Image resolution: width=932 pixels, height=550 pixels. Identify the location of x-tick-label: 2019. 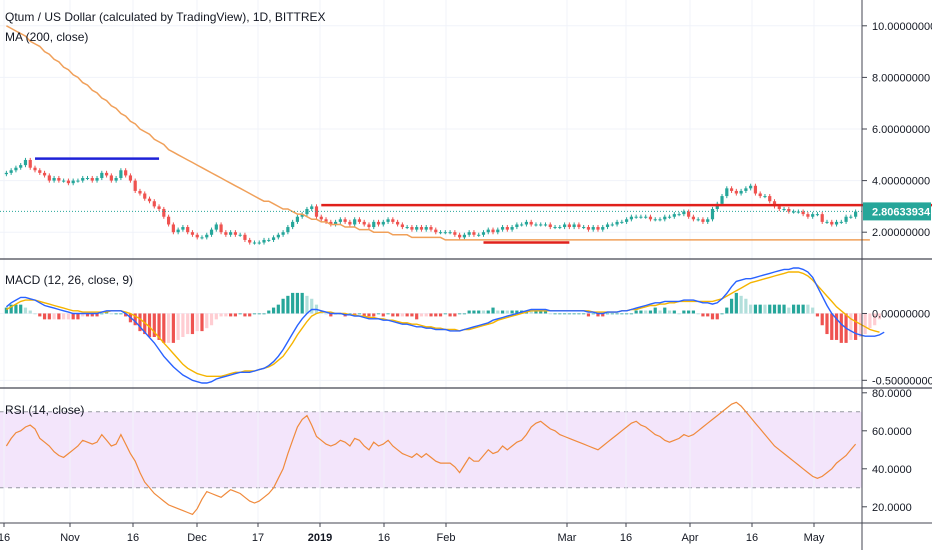
(320, 538).